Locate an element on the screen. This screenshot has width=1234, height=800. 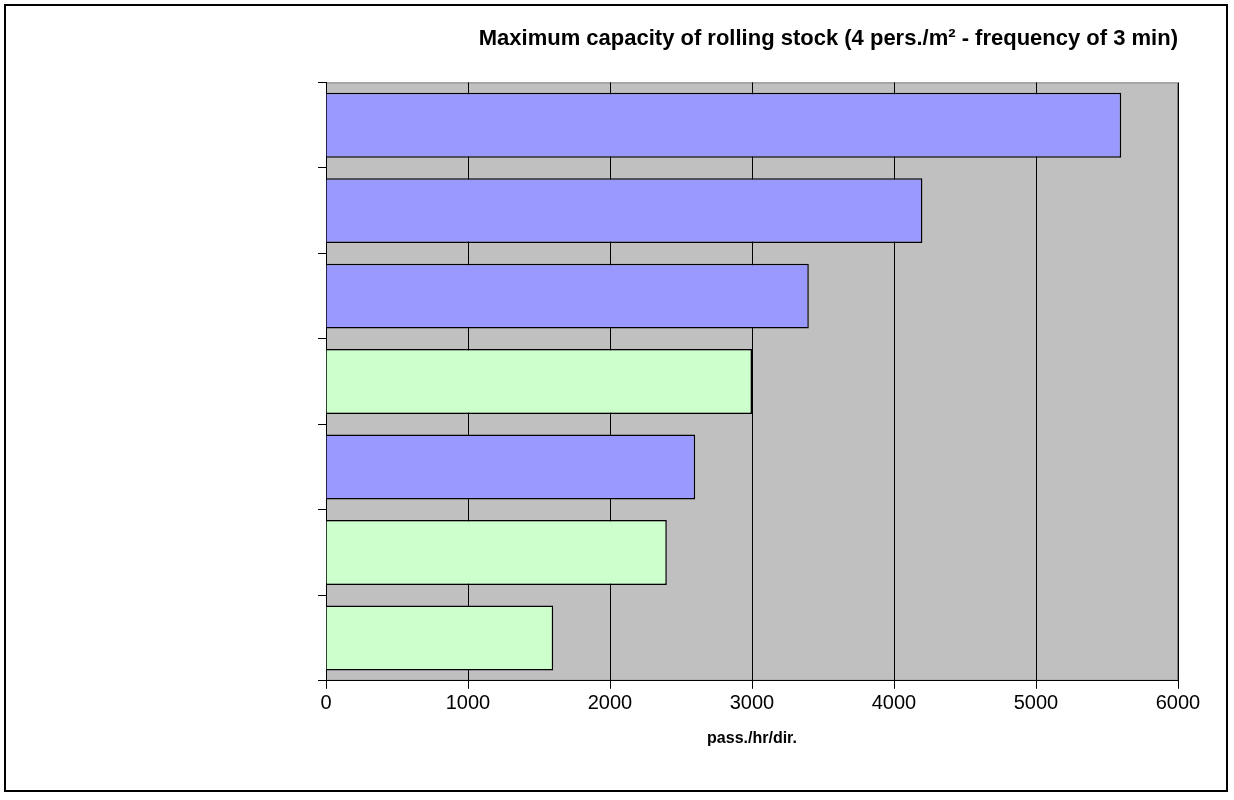
x-tick-label: 5000 is located at coordinates (1036, 702).